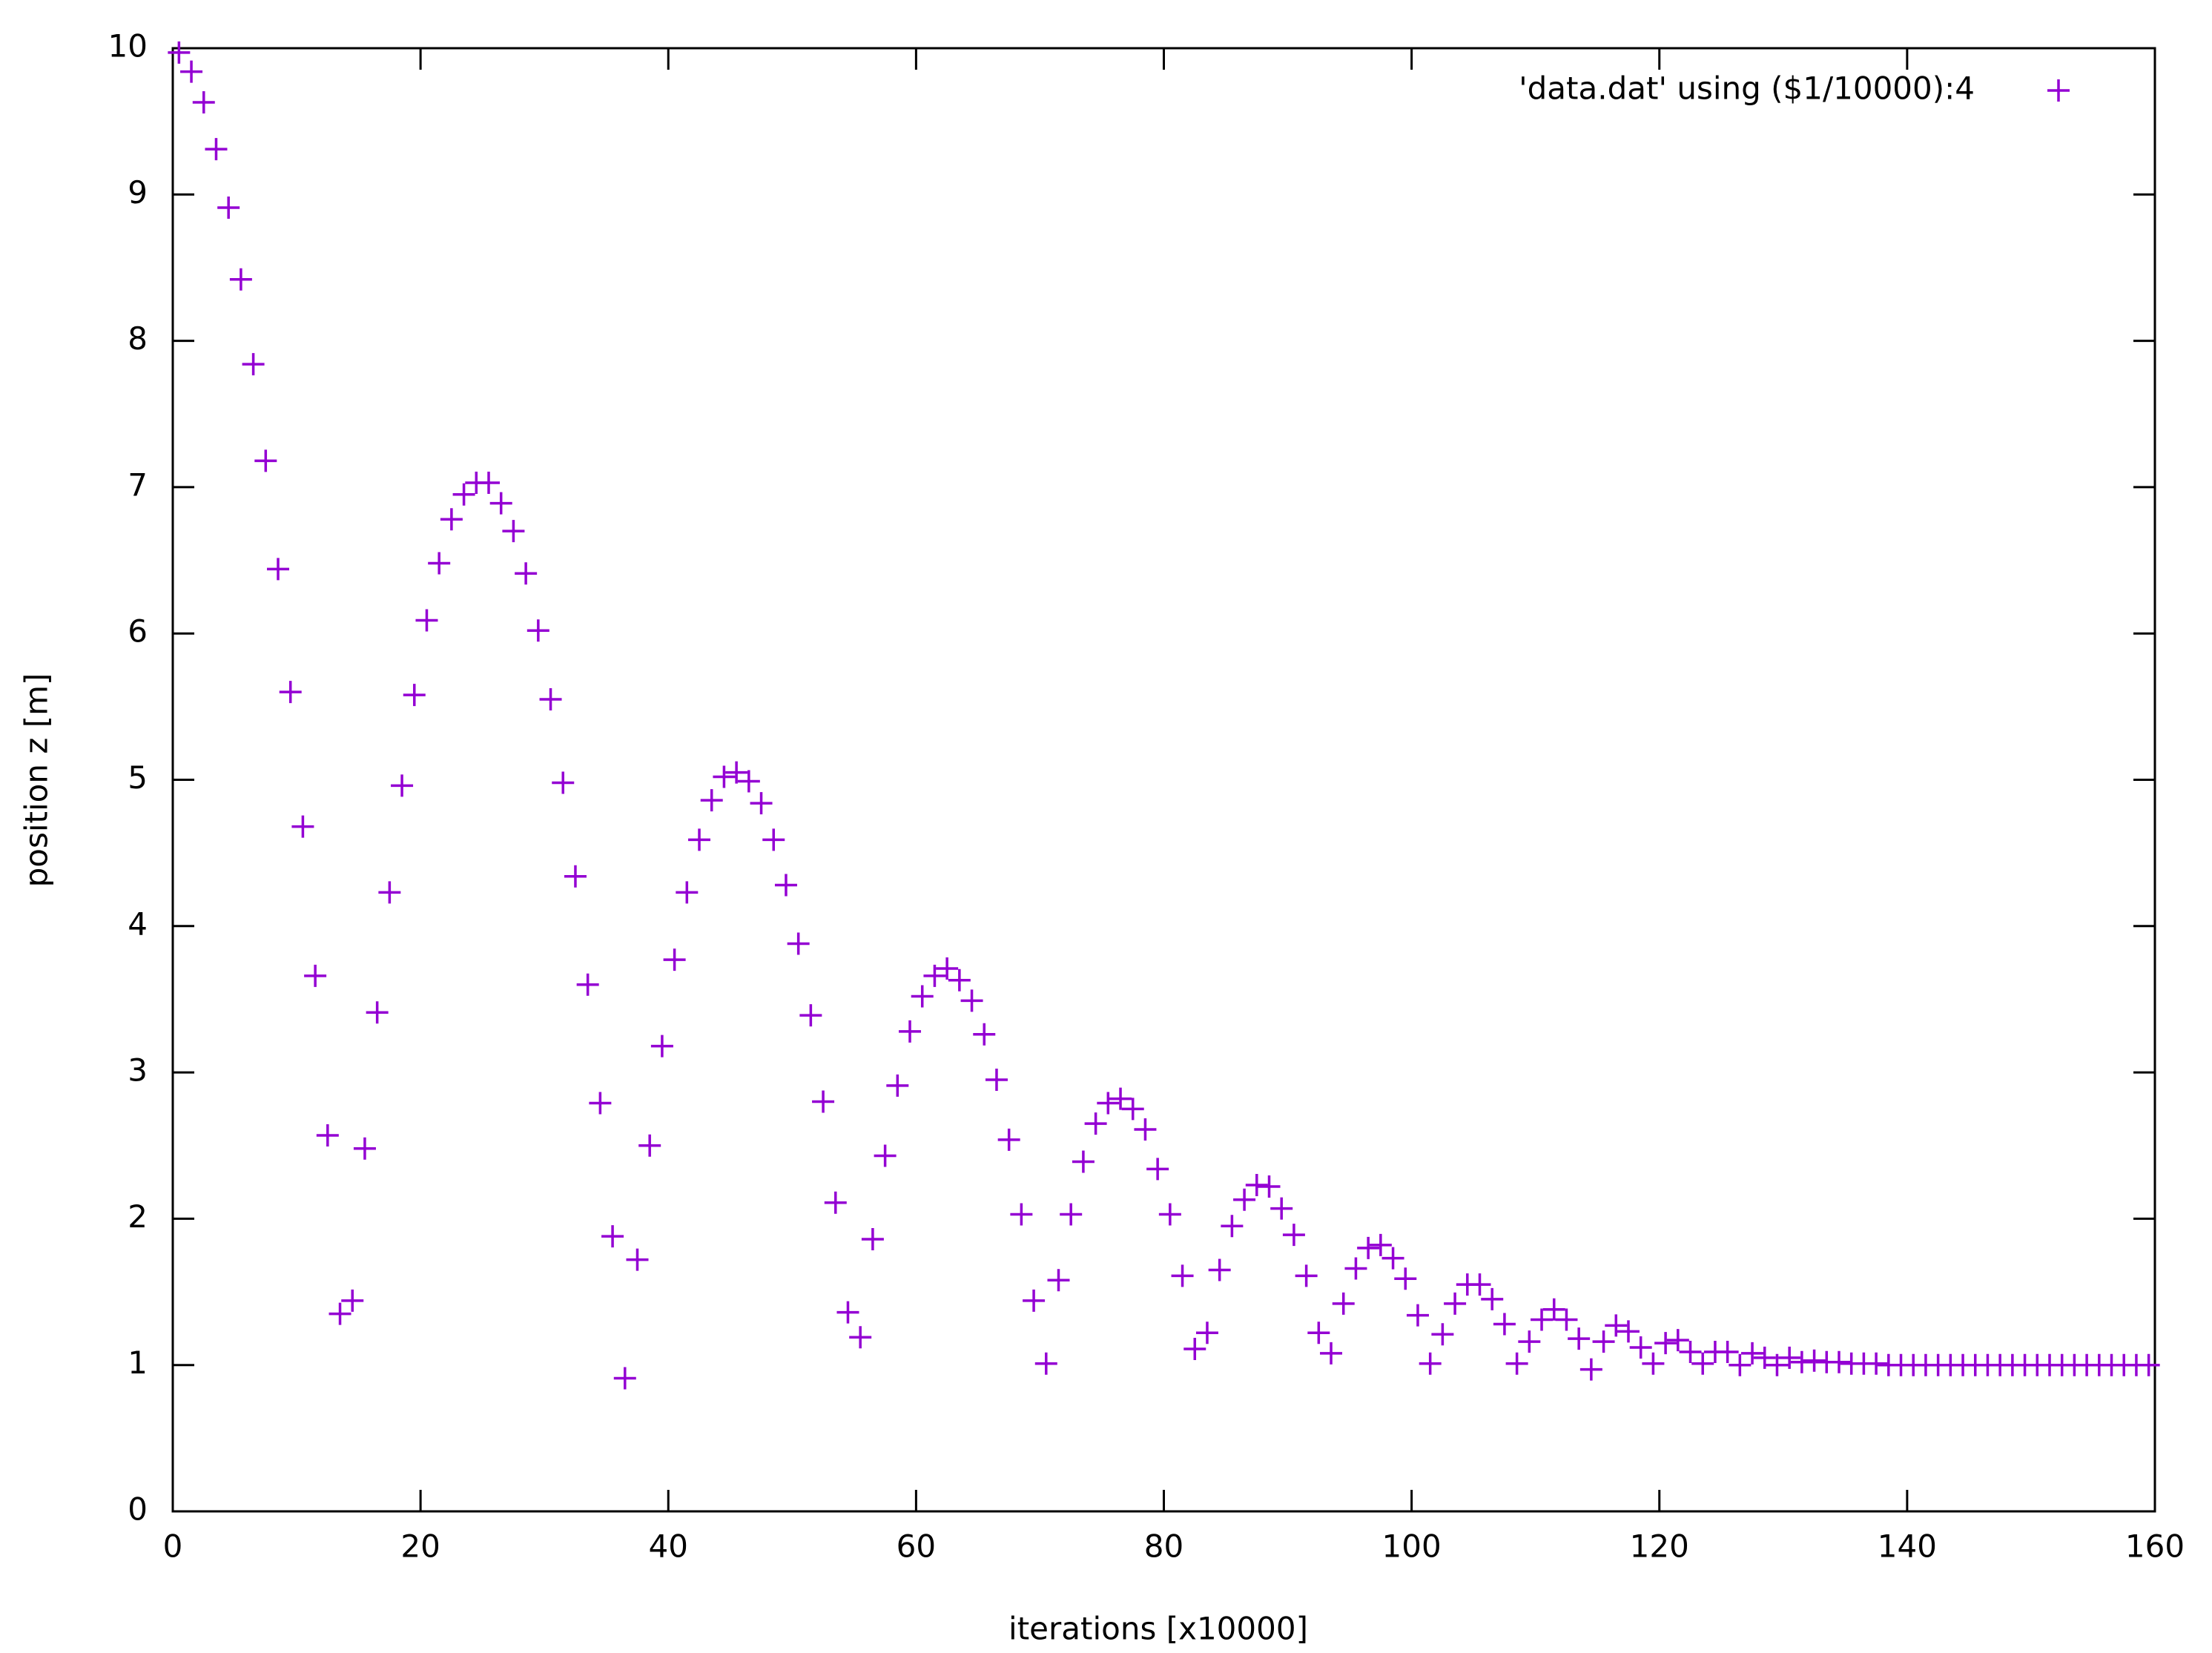  What do you see at coordinates (2155, 1546) in the screenshot?
I see `x-tick-label: 160` at bounding box center [2155, 1546].